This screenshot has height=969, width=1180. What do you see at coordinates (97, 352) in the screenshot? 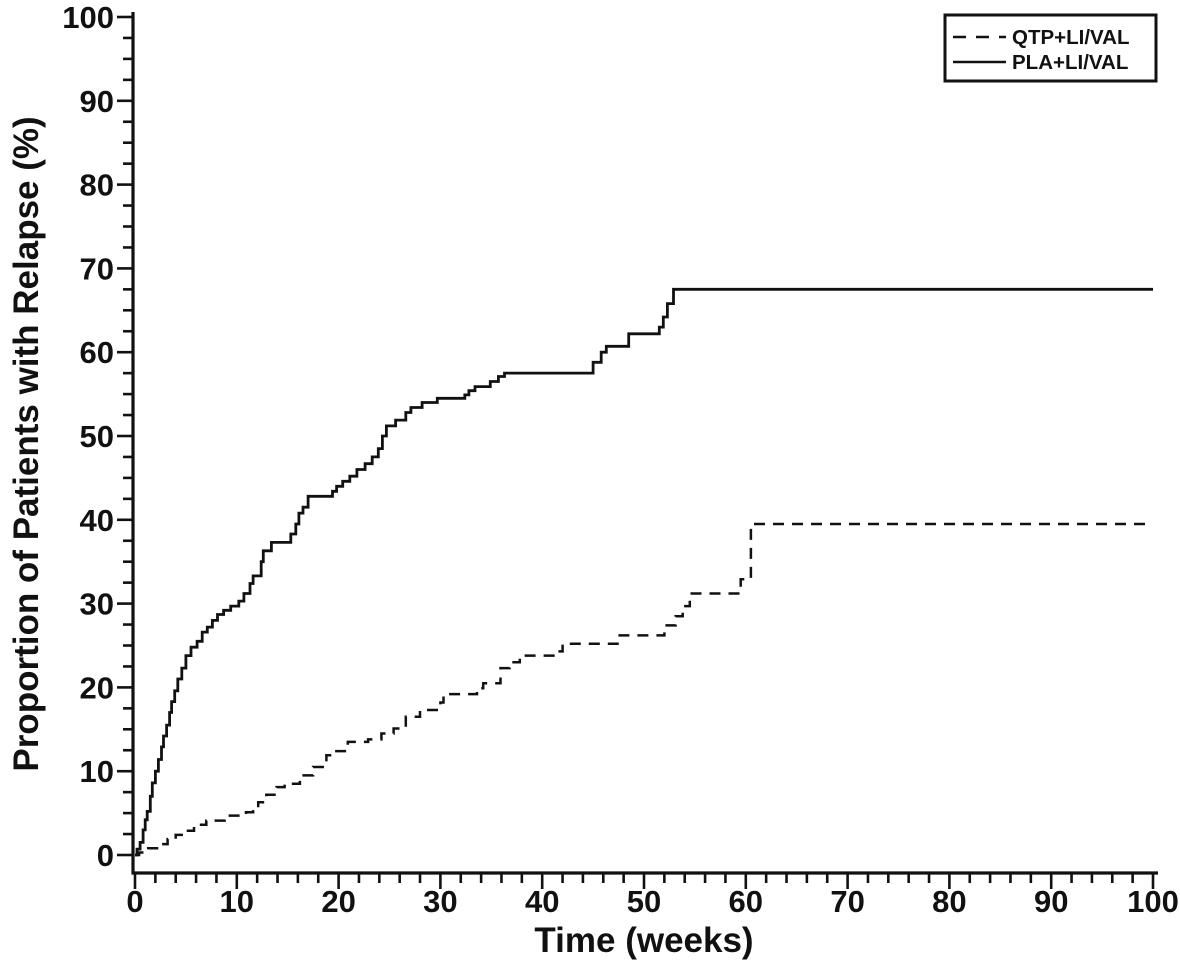
I see `y-tick-label: 60` at bounding box center [97, 352].